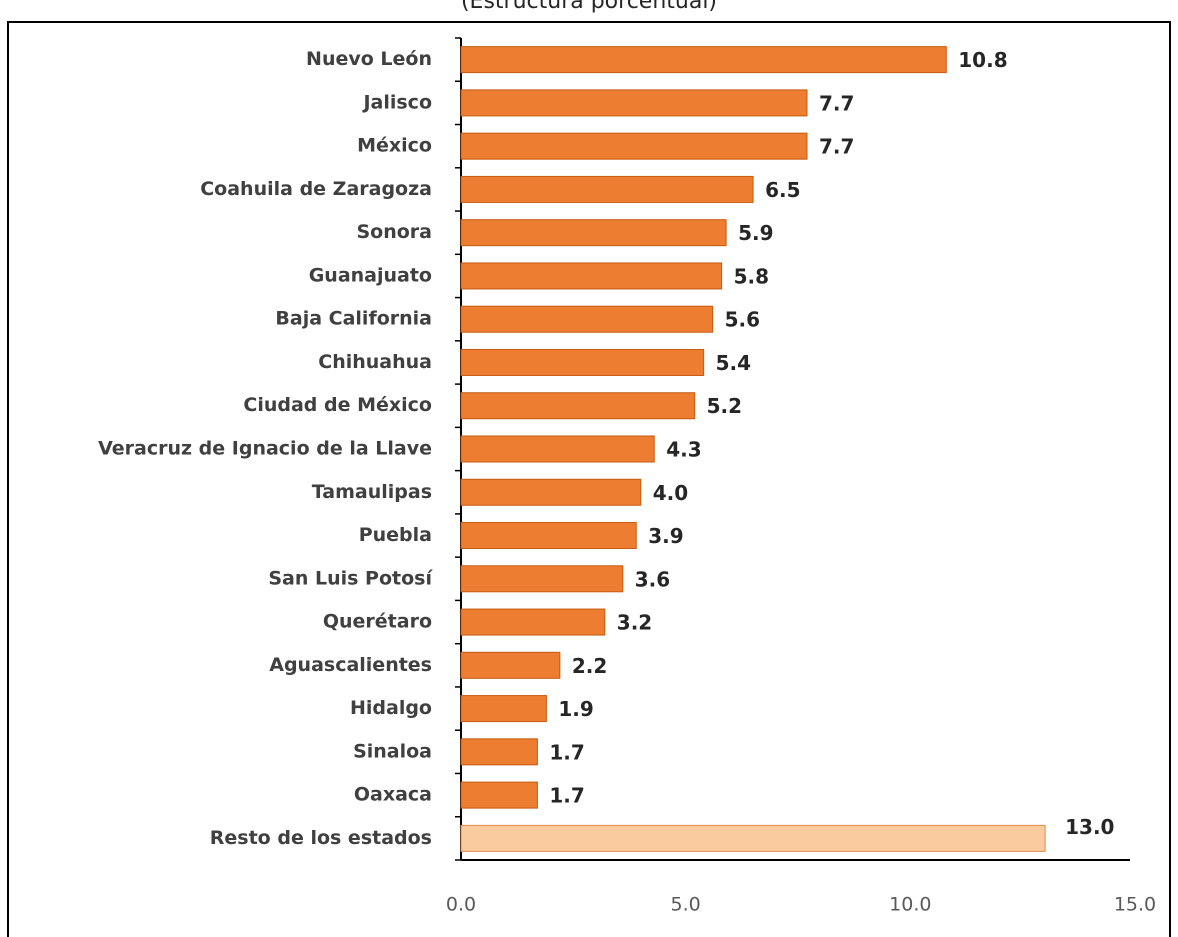 The width and height of the screenshot is (1178, 937). What do you see at coordinates (350, 578) in the screenshot?
I see `y-tick-label: San Luis Potosí` at bounding box center [350, 578].